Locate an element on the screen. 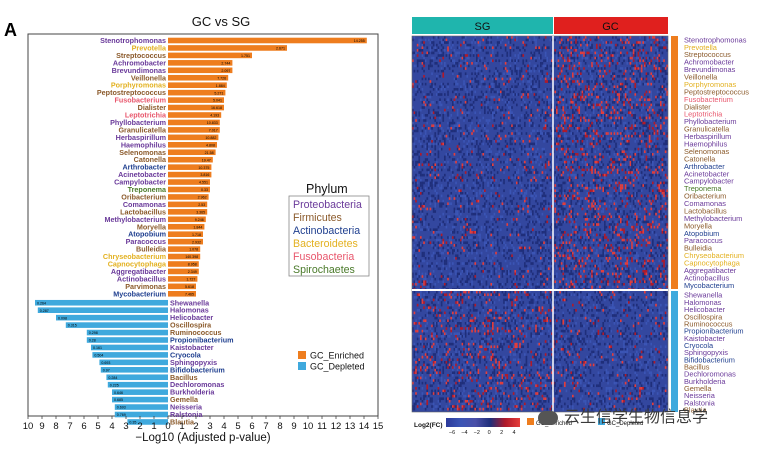  group-legend-label: GC_Depleted is located at coordinates (337, 367).